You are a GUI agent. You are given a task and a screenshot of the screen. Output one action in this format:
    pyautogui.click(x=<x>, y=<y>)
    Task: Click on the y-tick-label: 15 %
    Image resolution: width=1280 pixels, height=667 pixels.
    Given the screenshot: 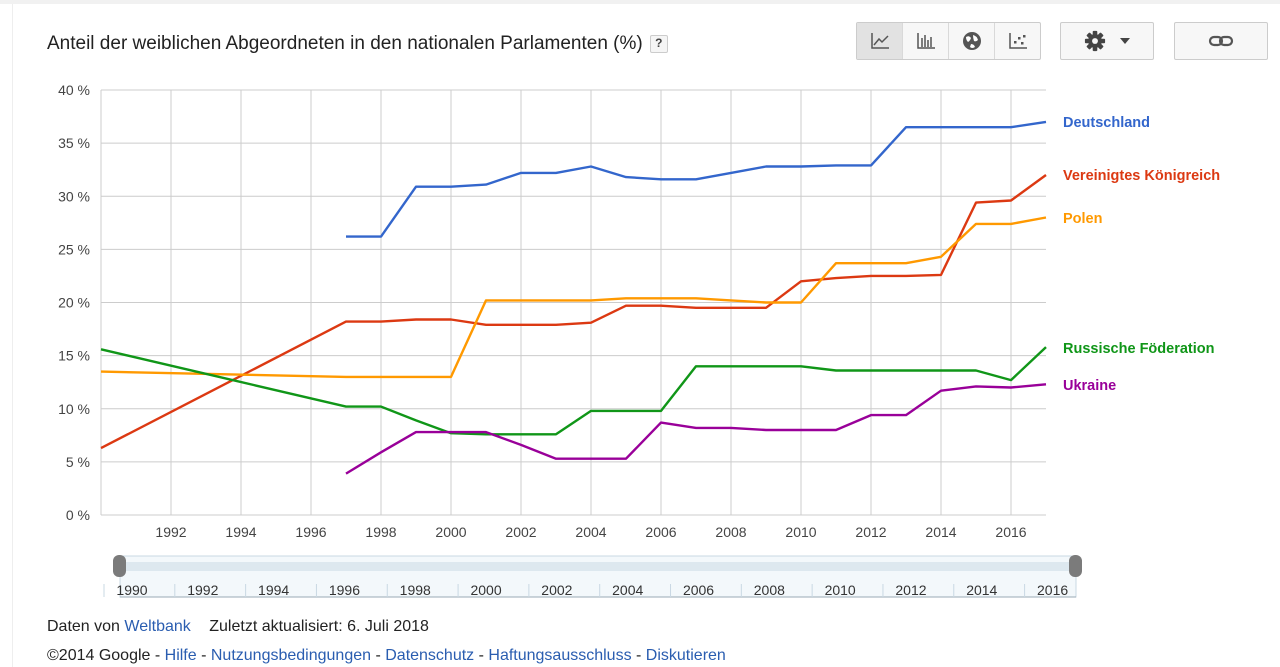 What is the action you would take?
    pyautogui.click(x=74, y=356)
    